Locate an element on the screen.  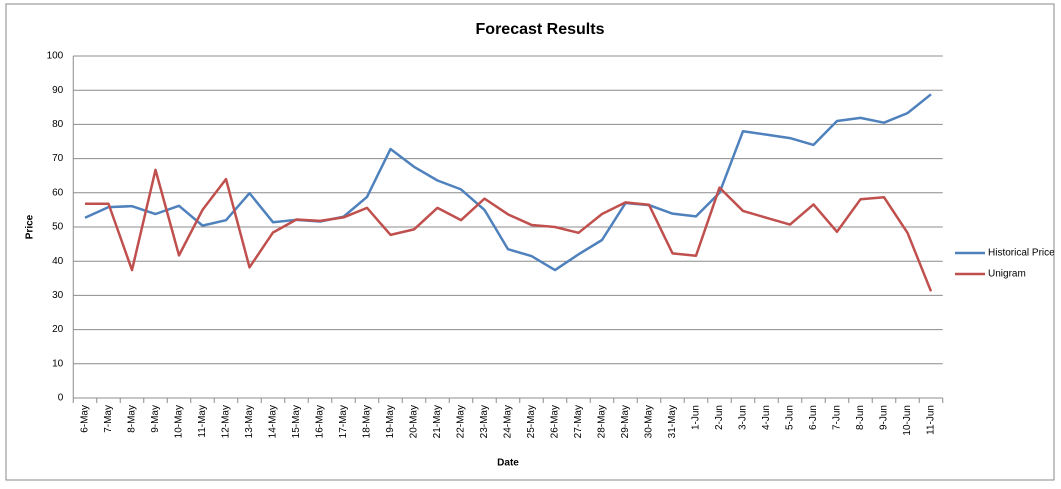
x-tick-label: 1-Jun is located at coordinates (696, 417).